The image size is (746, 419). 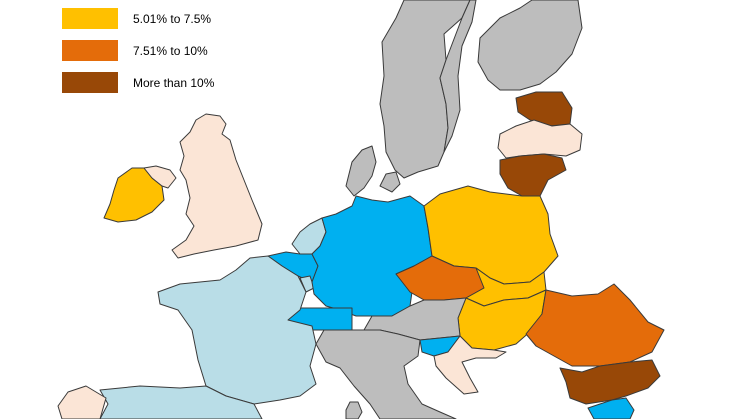 What do you see at coordinates (181, 402) in the screenshot?
I see `region-spain` at bounding box center [181, 402].